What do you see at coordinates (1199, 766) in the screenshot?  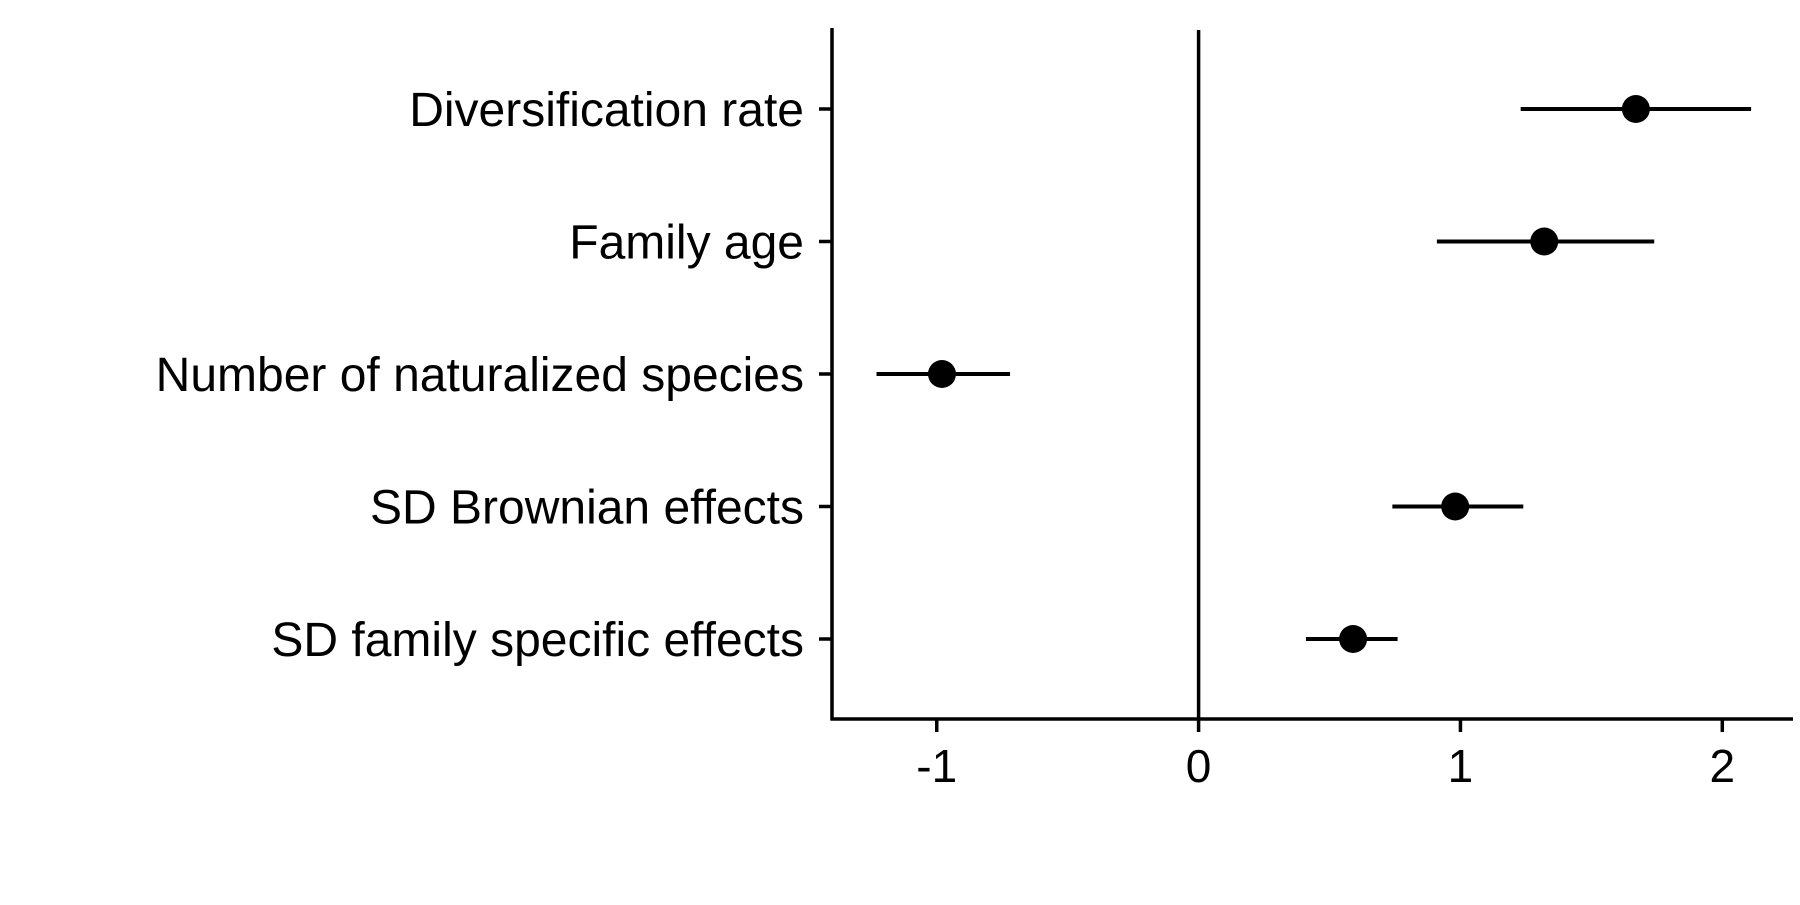 I see `x-tick-label: 0` at bounding box center [1199, 766].